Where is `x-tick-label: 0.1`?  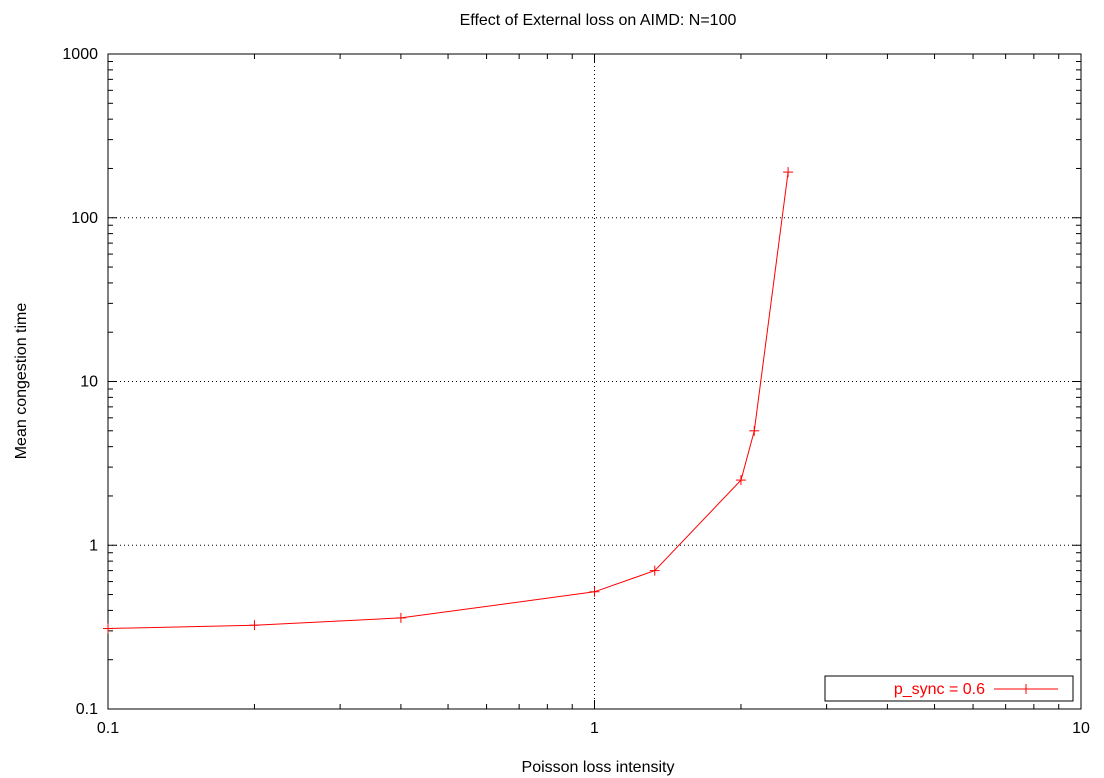
x-tick-label: 0.1 is located at coordinates (108, 728).